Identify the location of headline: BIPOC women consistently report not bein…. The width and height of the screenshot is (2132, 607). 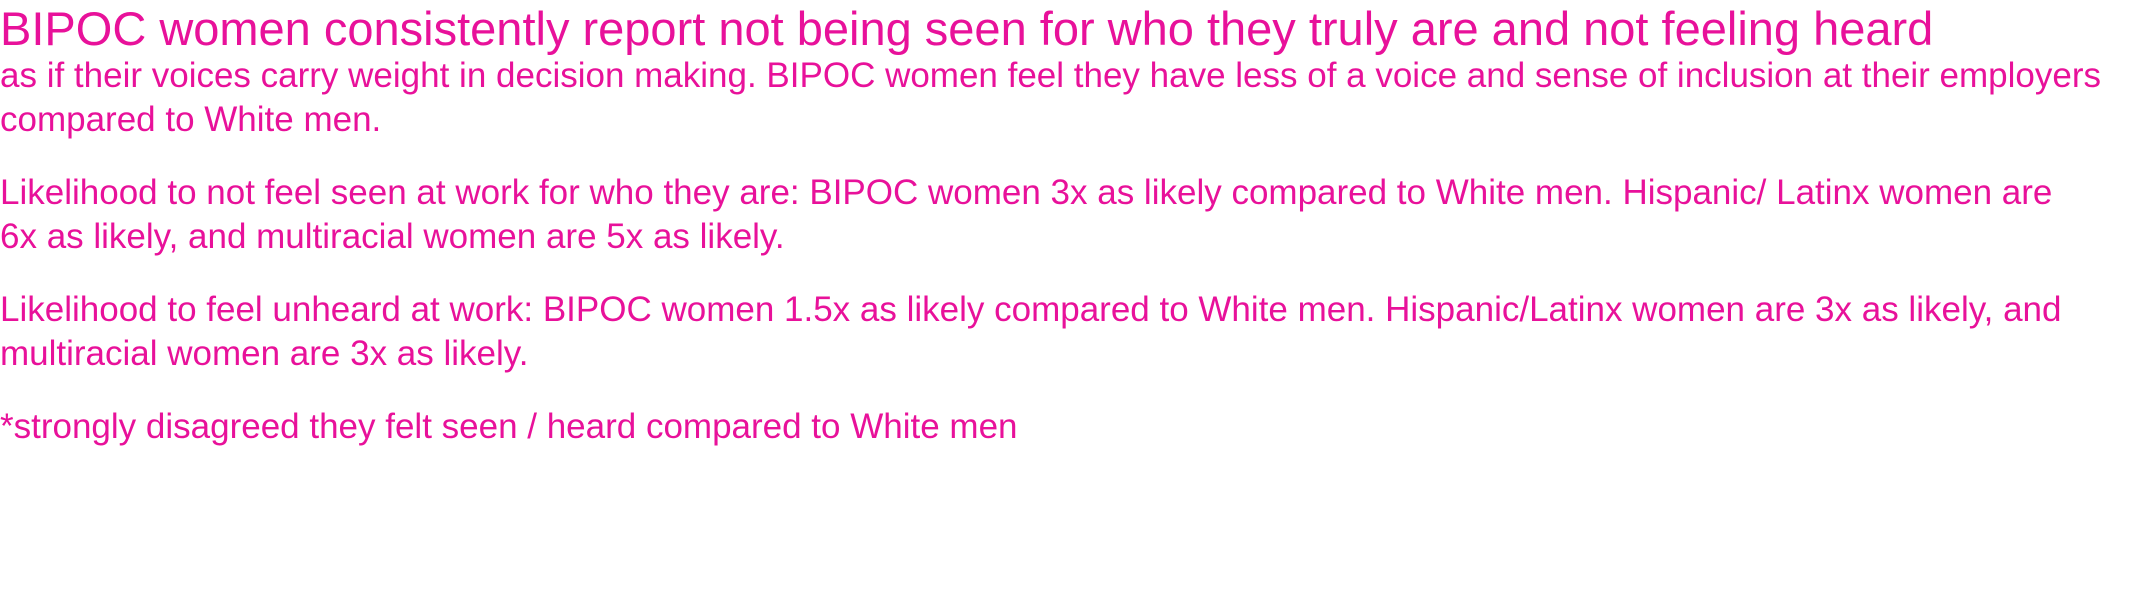
(967, 28).